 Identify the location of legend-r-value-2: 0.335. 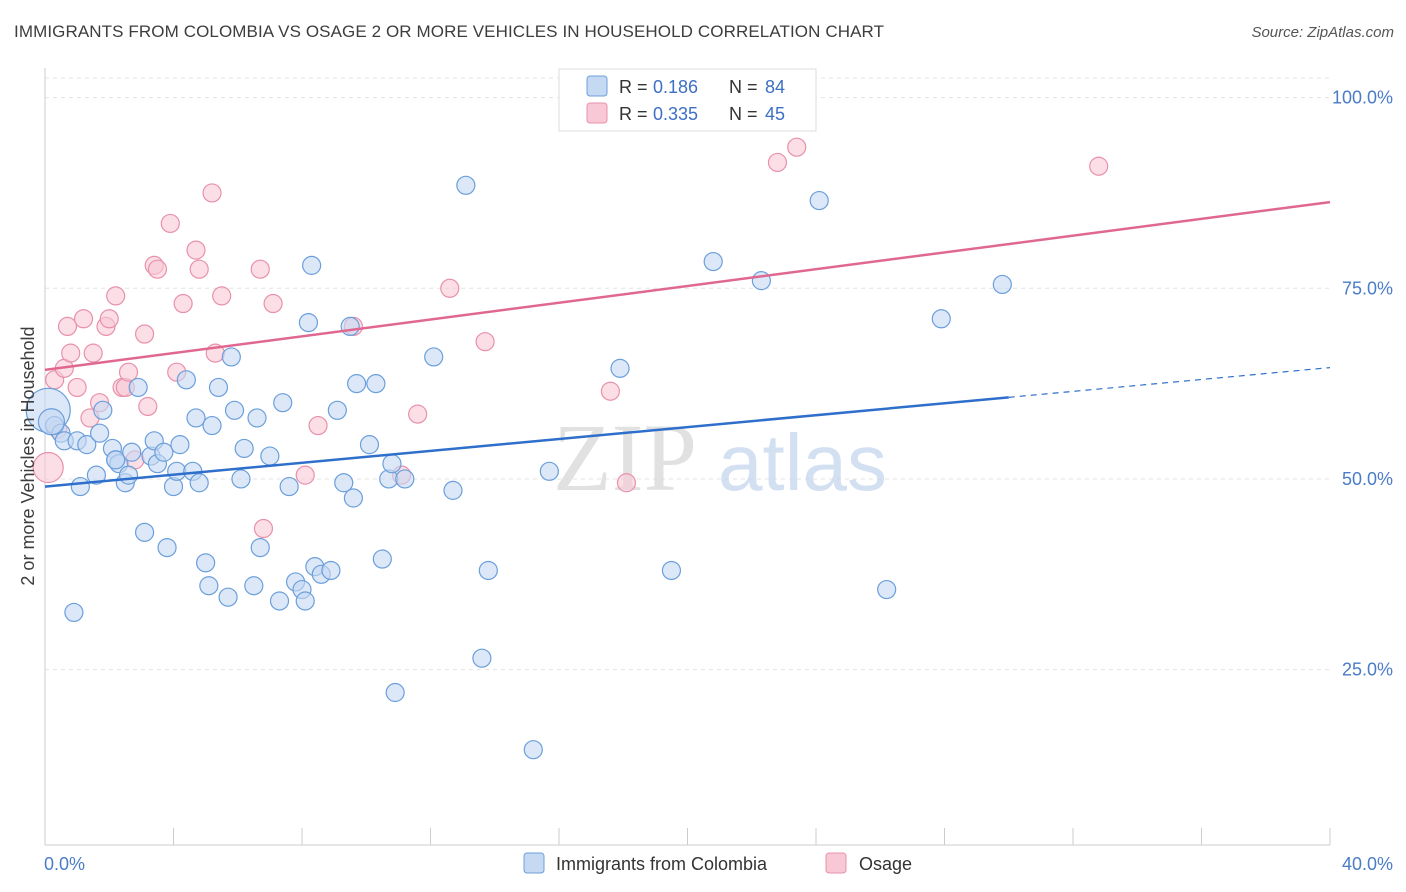
(675, 114).